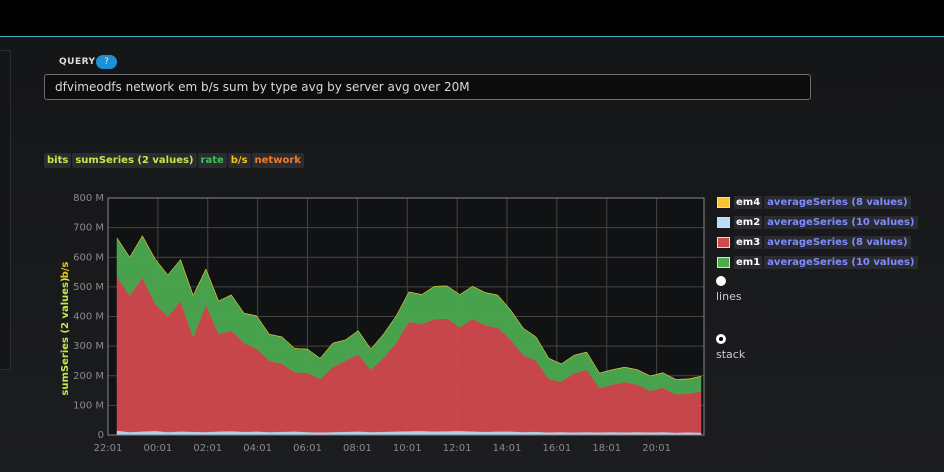  Describe the element at coordinates (88, 405) in the screenshot. I see `y-tick-label: 100 M` at that location.